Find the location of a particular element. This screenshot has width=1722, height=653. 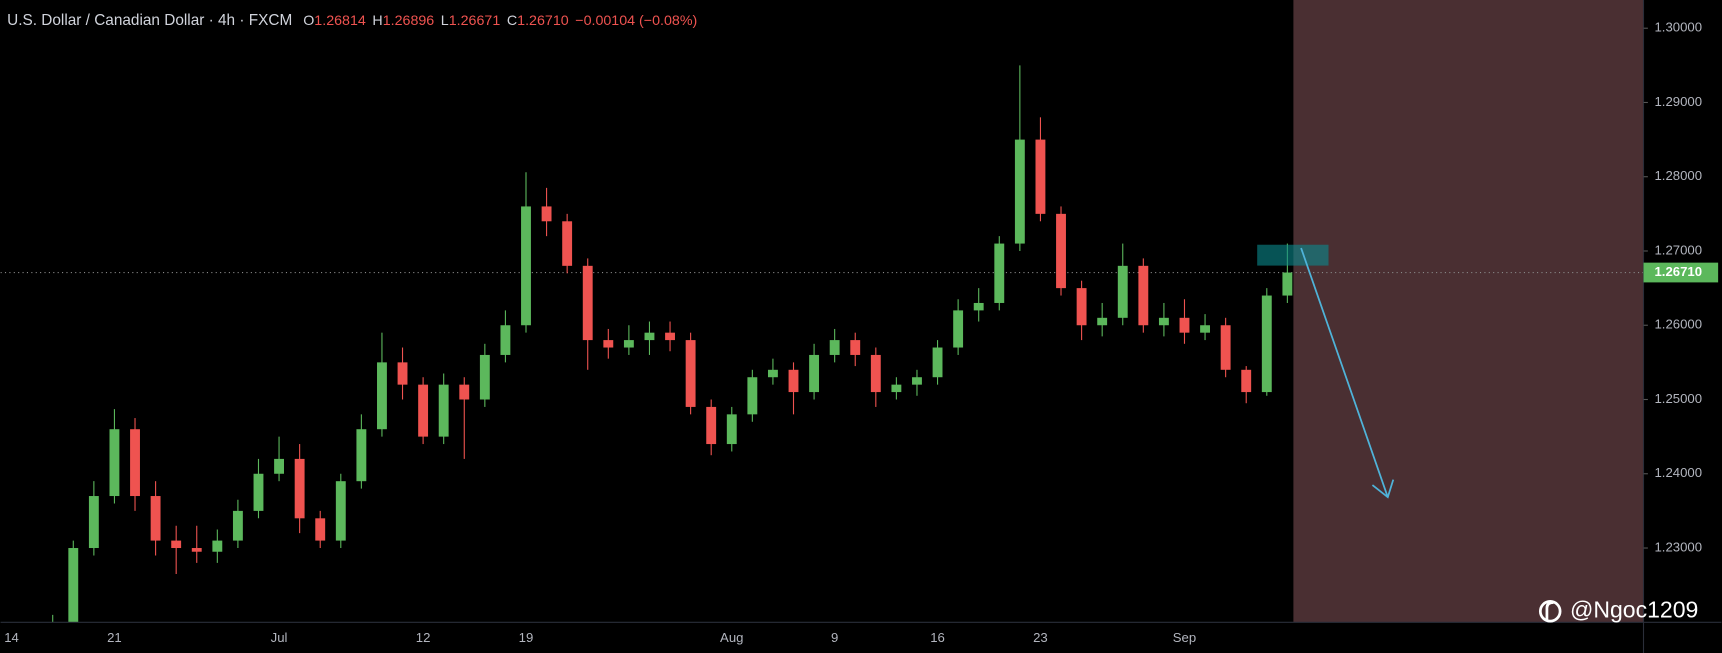

last-price-box is located at coordinates (1681, 272).